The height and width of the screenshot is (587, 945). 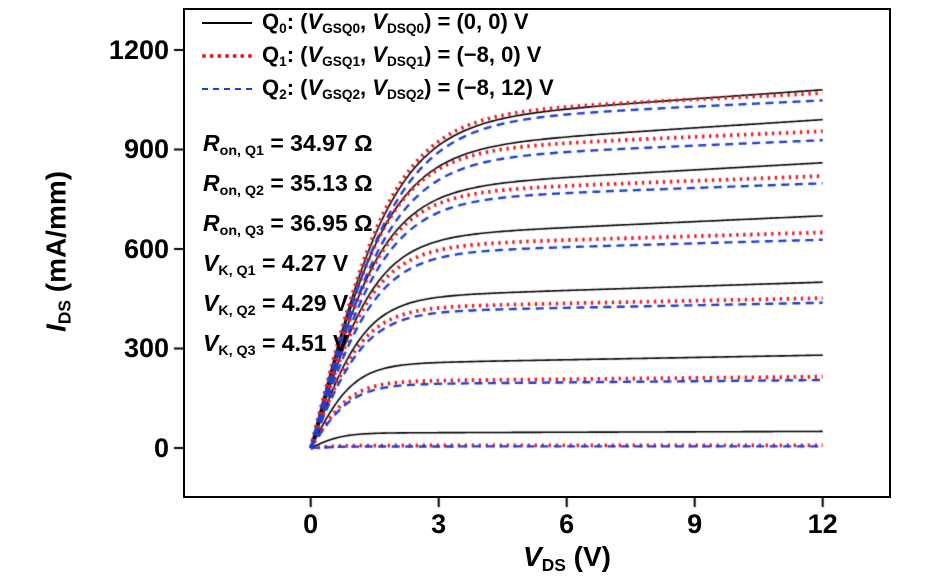 What do you see at coordinates (161, 448) in the screenshot?
I see `y-tick-label-0: 0` at bounding box center [161, 448].